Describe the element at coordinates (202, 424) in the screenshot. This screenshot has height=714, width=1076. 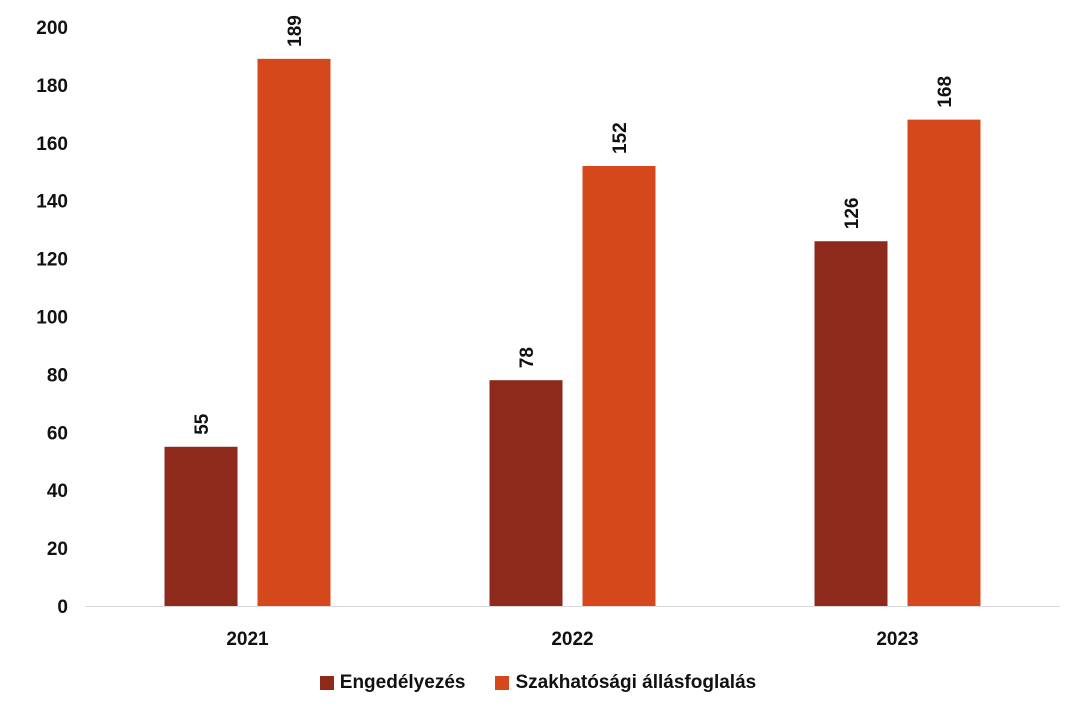
I see `data-label: 55` at that location.